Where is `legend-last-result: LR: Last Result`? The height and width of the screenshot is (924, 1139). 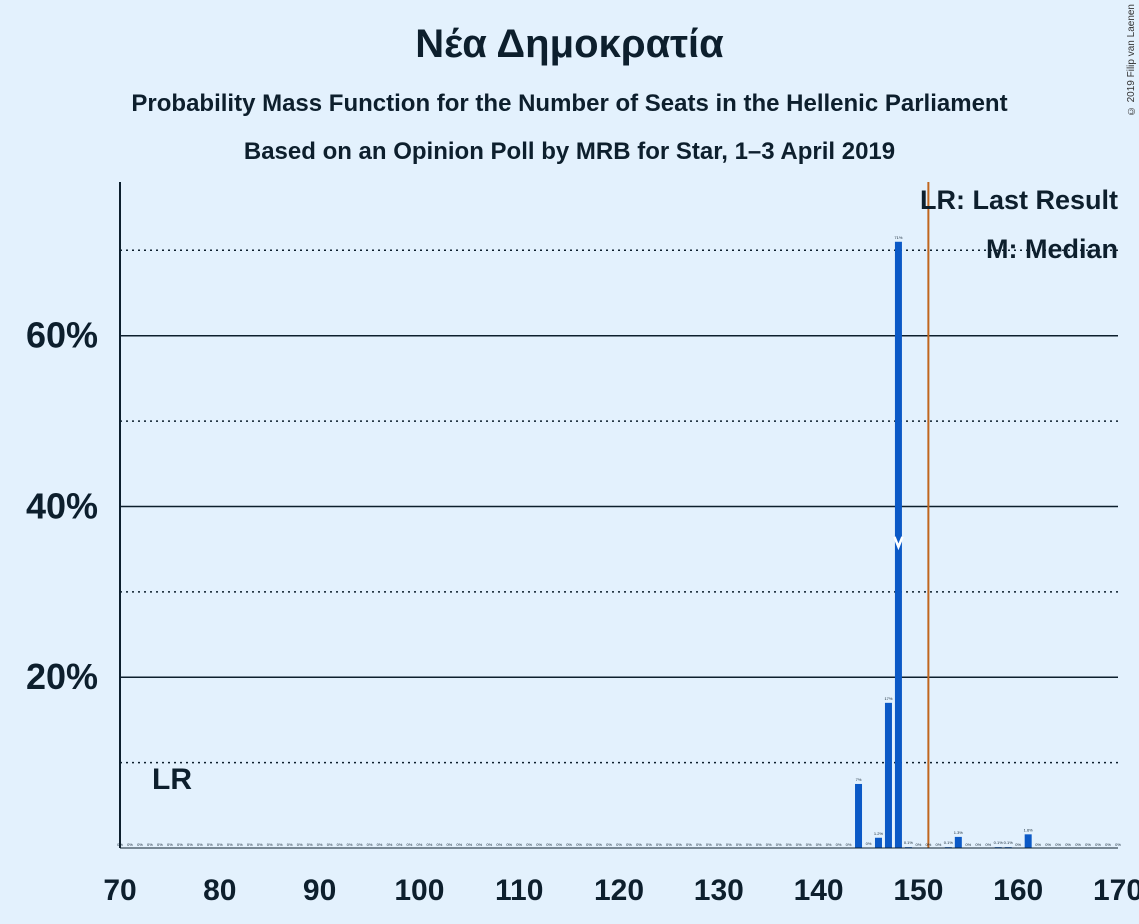
legend-last-result: LR: Last Result is located at coordinates (1019, 200).